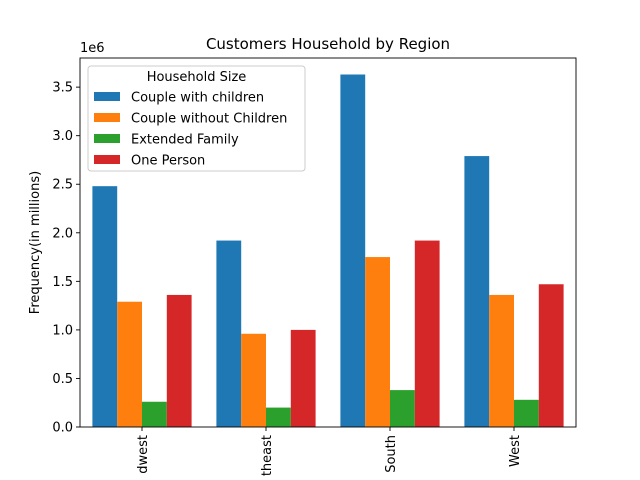  I want to click on y-axis-title: Frequency(in millions), so click(35, 242).